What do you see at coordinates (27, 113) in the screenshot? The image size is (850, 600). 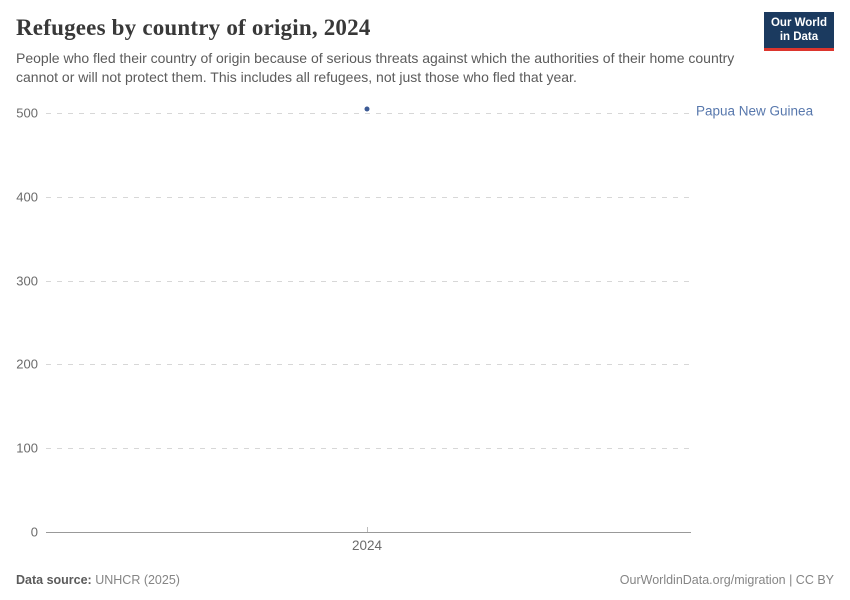 I see `y-tick-label: 500` at bounding box center [27, 113].